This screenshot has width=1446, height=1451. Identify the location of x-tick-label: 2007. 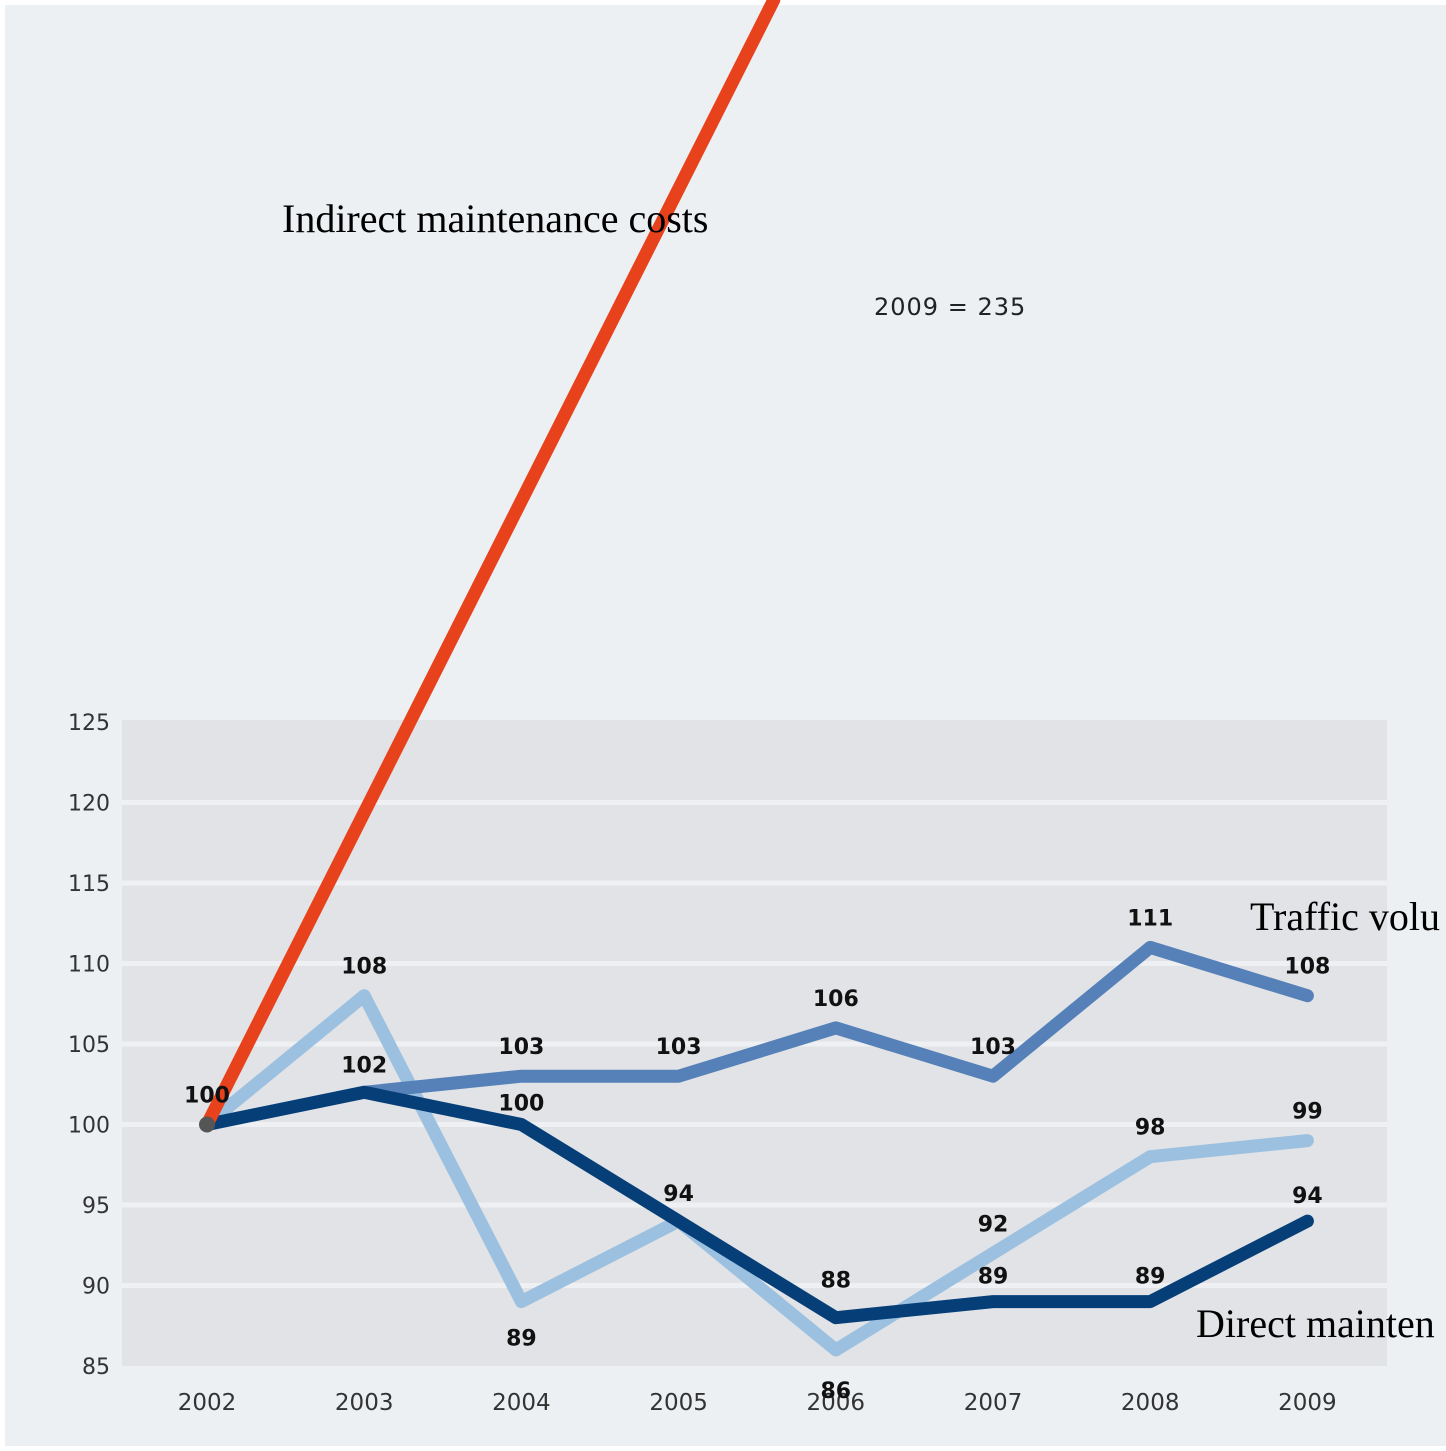
(993, 1403).